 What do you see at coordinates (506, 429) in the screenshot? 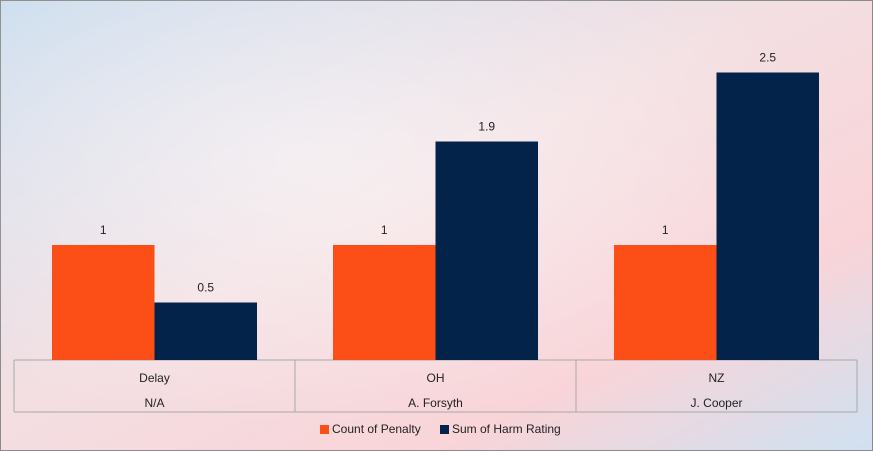
I see `legend-label: Sum of Harm Rating` at bounding box center [506, 429].